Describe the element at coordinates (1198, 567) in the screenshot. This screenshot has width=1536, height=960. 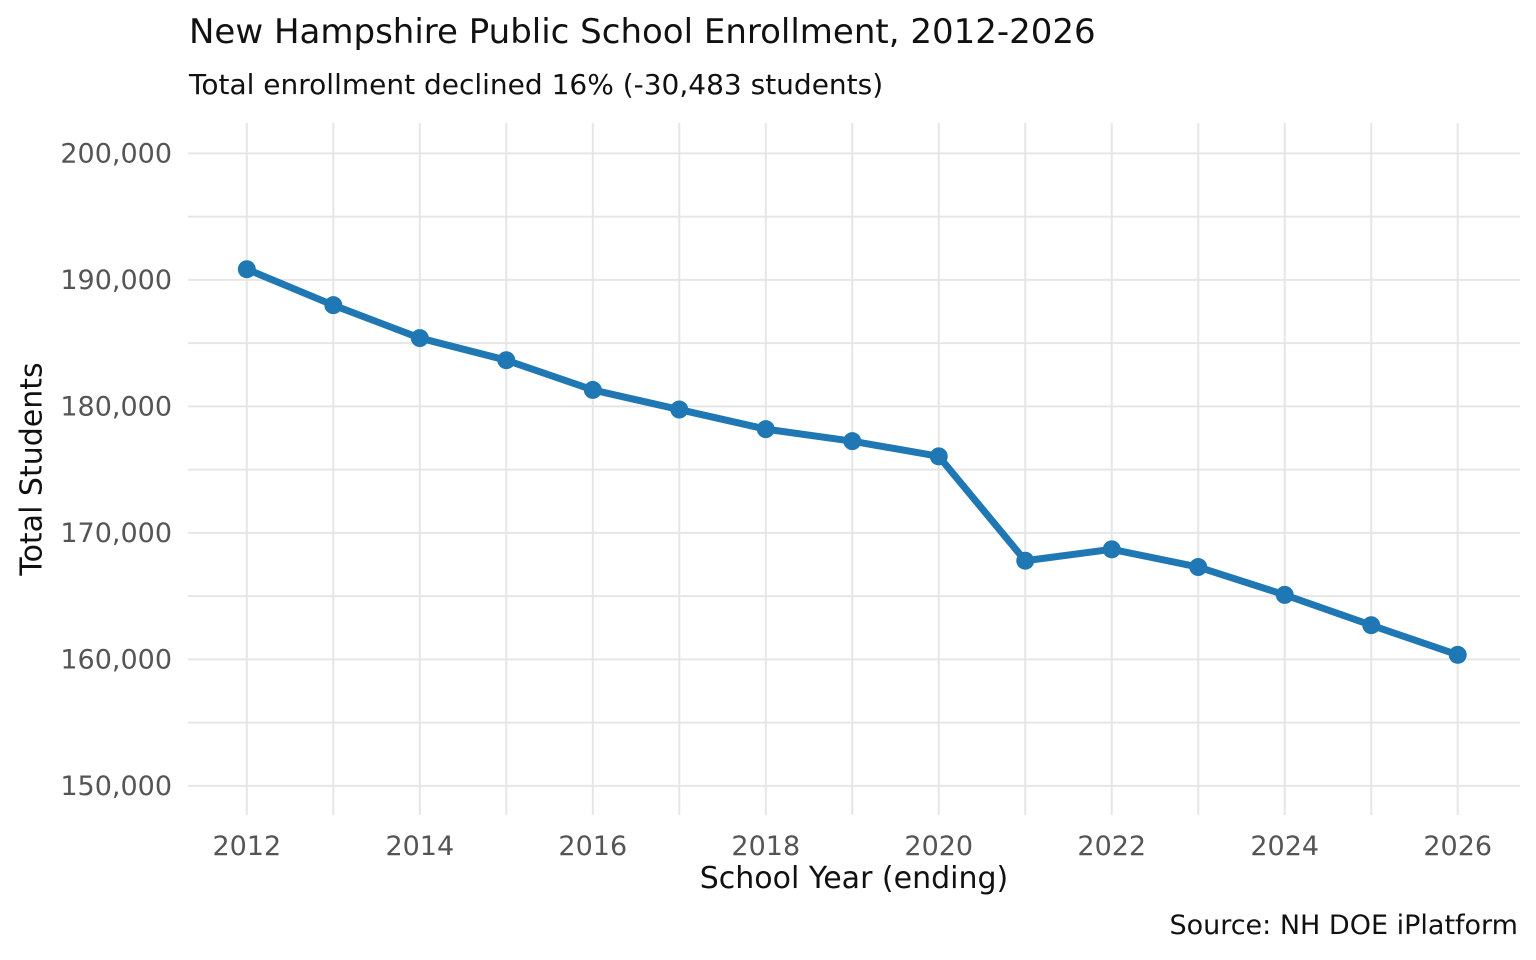
I see `data-point-2023` at that location.